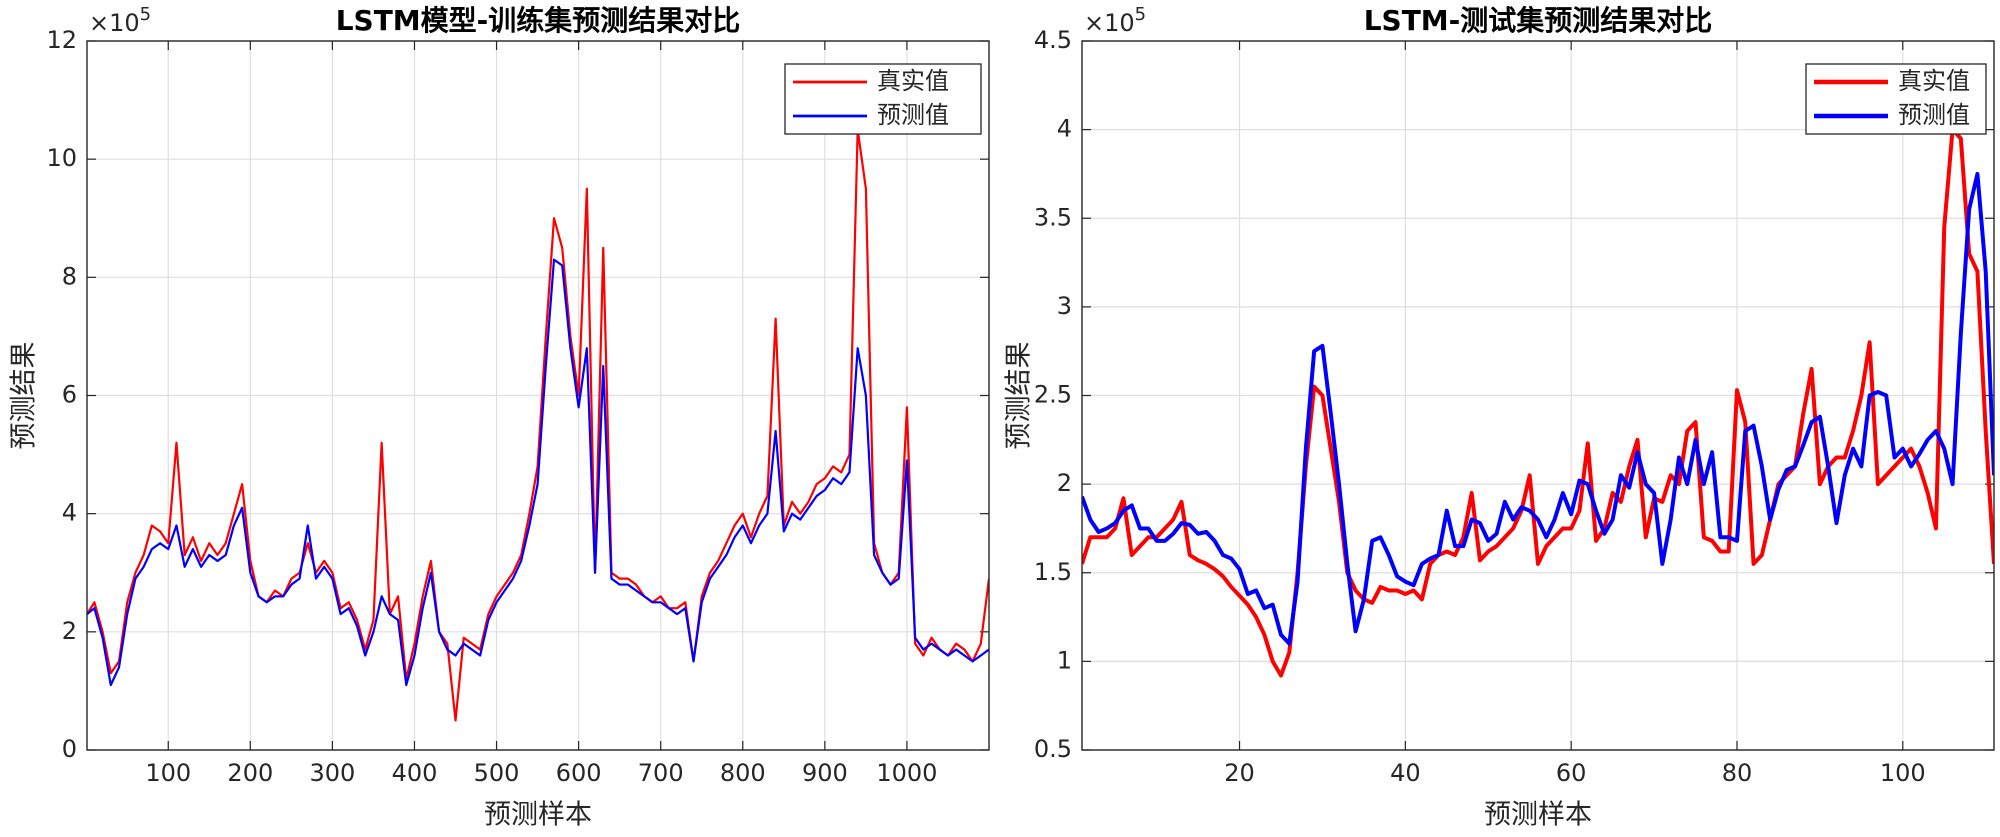  Describe the element at coordinates (1053, 572) in the screenshot. I see `y-tick-label: 1.5` at that location.